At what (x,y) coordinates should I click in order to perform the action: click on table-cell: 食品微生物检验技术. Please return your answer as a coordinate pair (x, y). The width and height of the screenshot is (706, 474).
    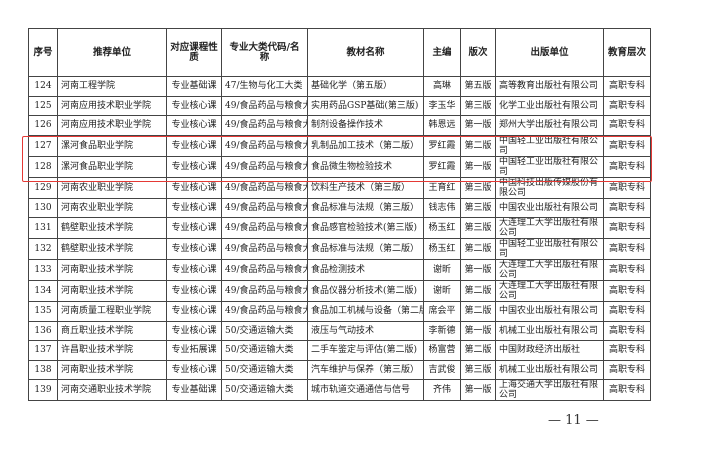
    Looking at the image, I should click on (365, 166).